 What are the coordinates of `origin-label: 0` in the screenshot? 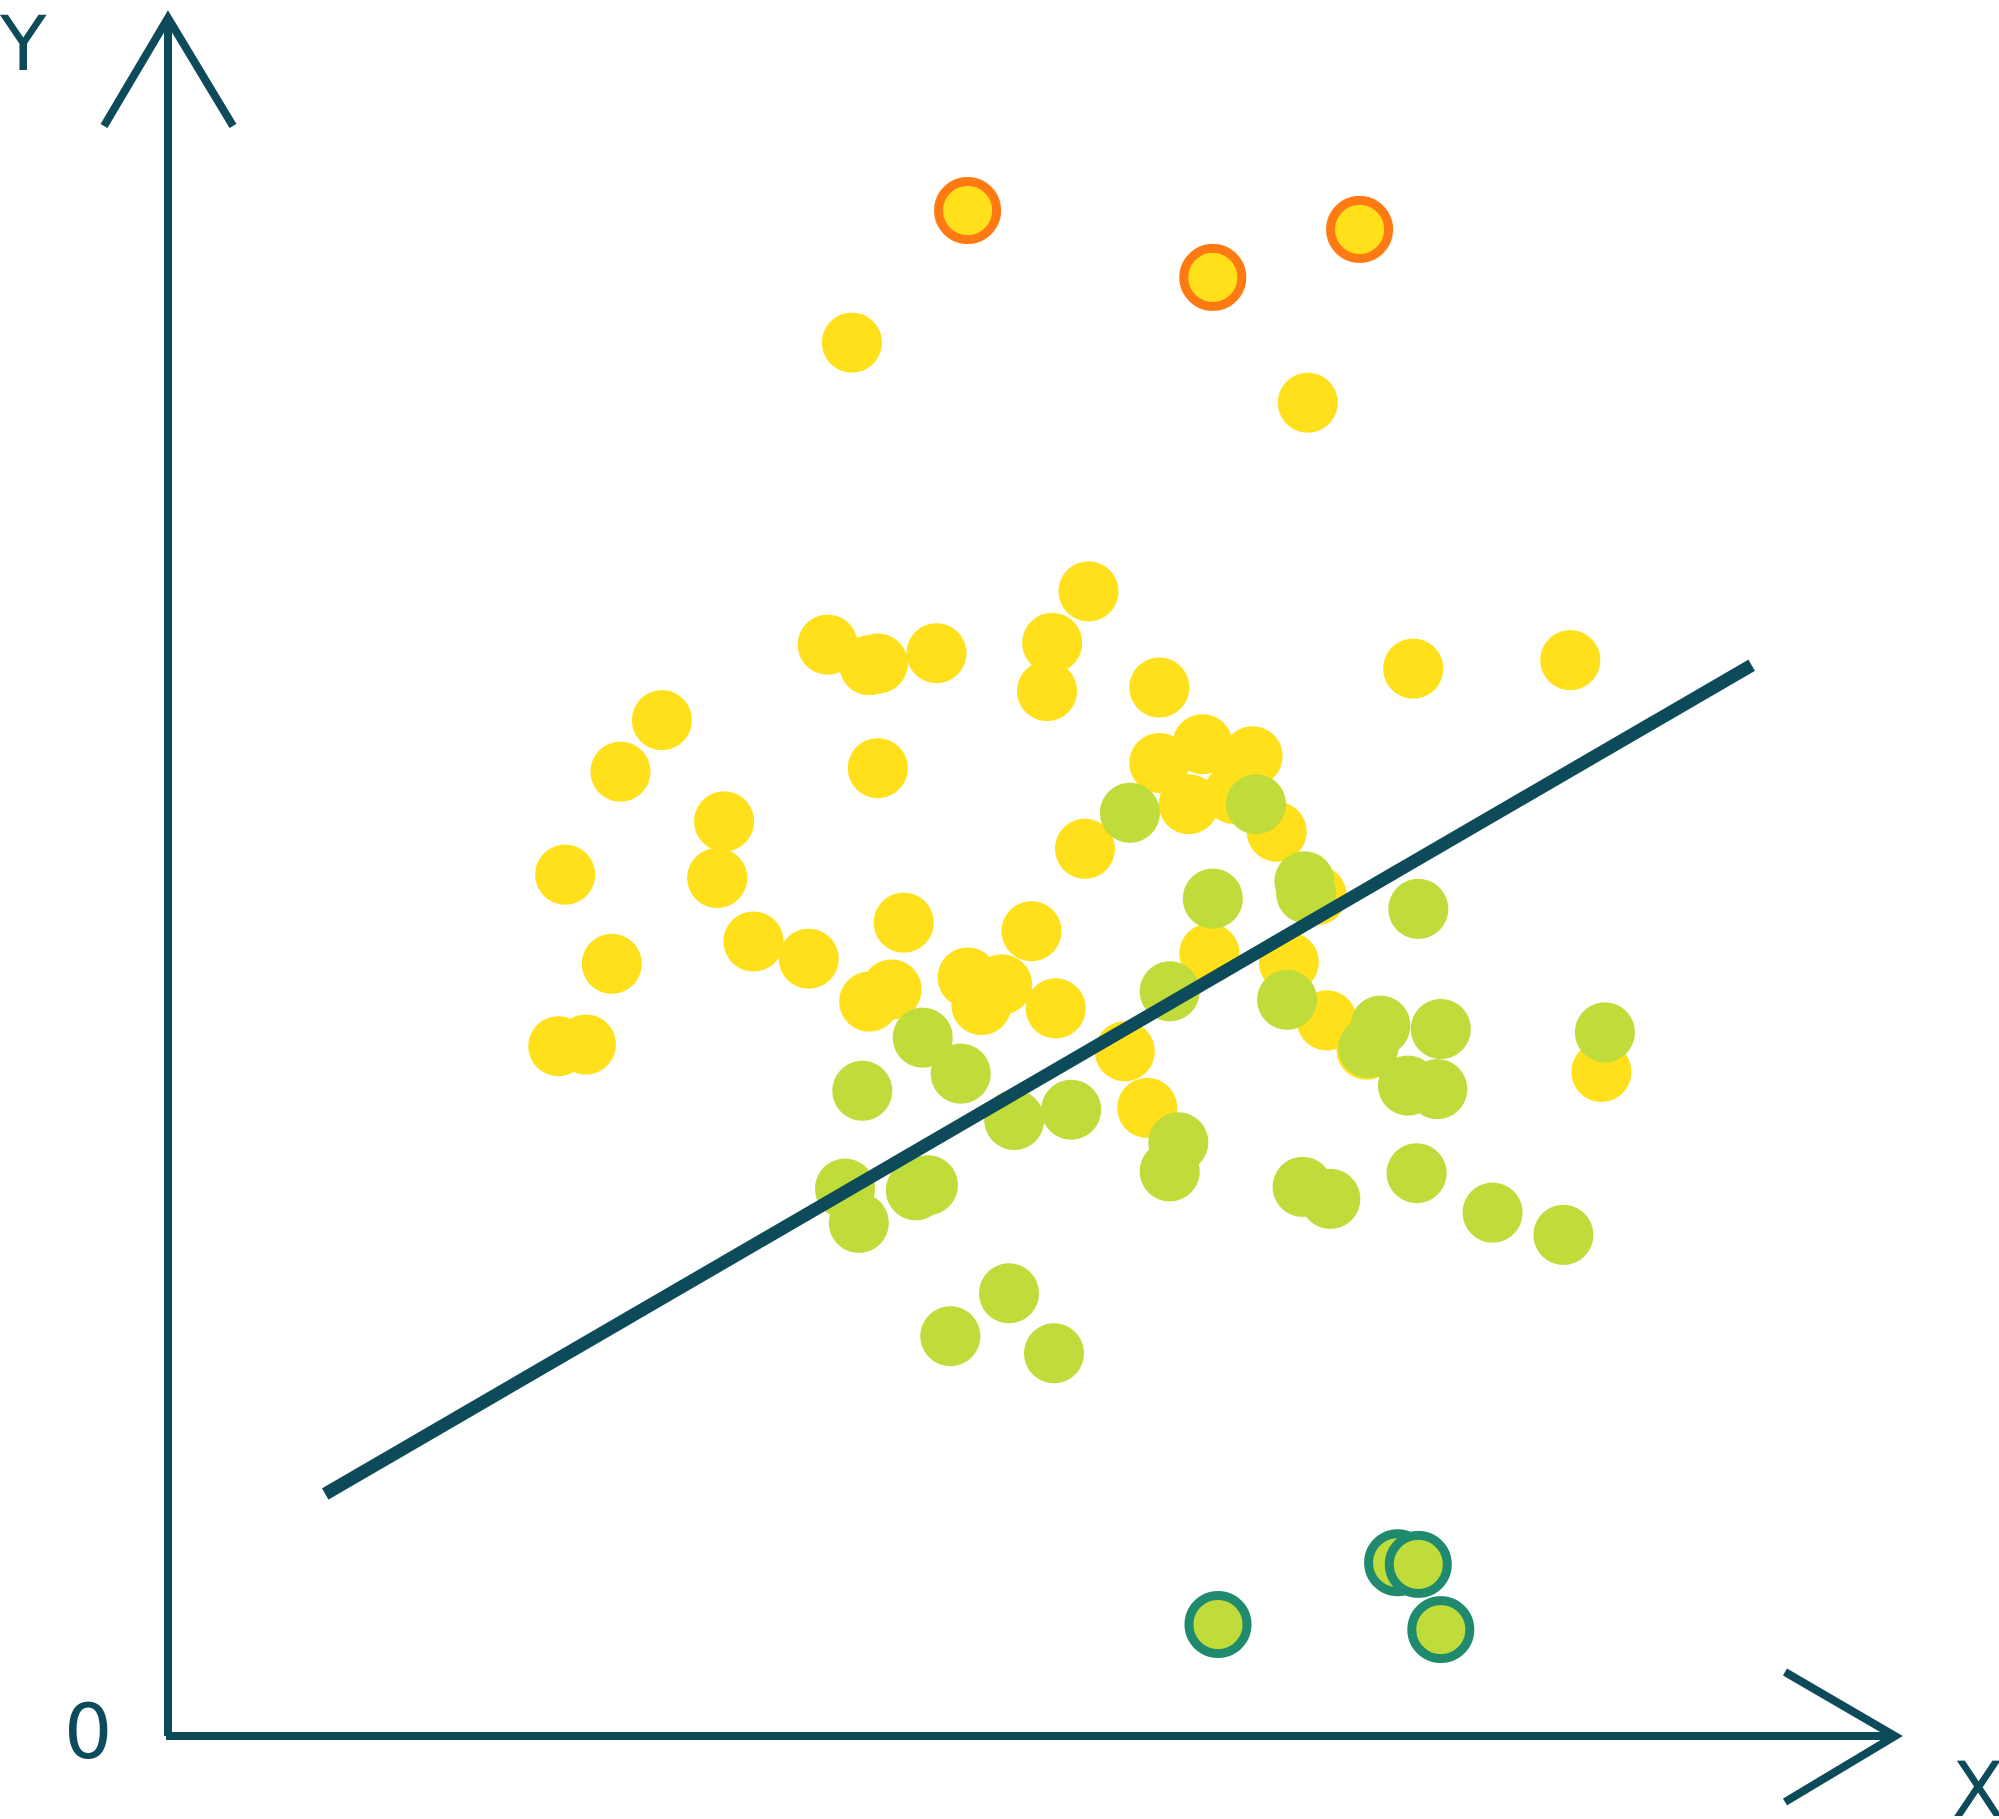 It's located at (88, 1731).